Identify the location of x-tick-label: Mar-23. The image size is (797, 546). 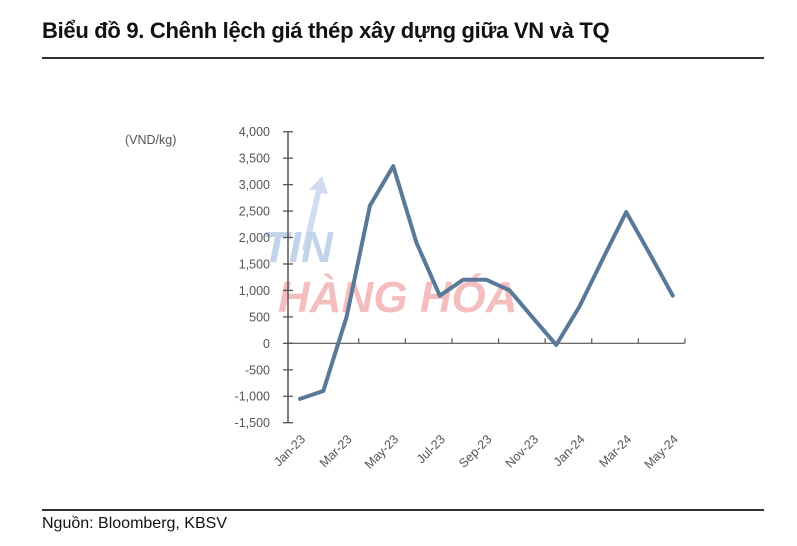
(336, 451).